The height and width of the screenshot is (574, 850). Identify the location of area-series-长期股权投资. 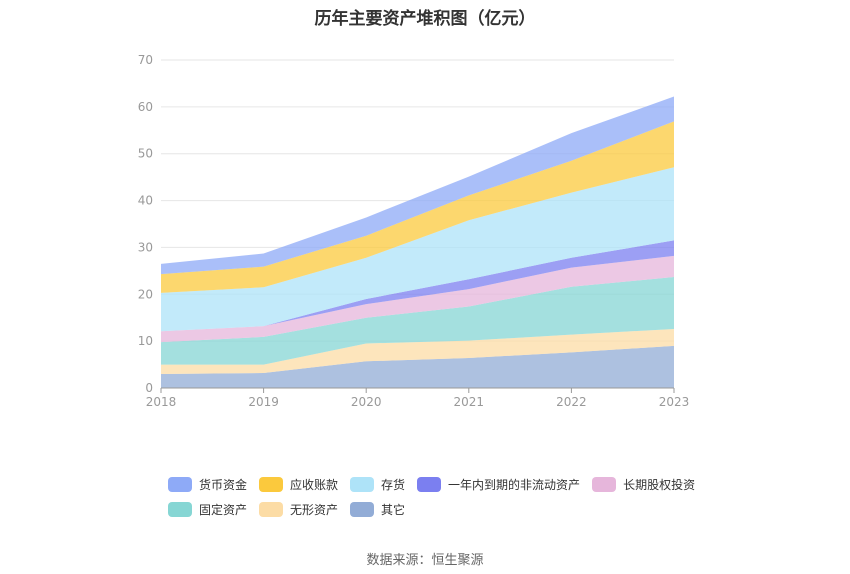
(417, 299).